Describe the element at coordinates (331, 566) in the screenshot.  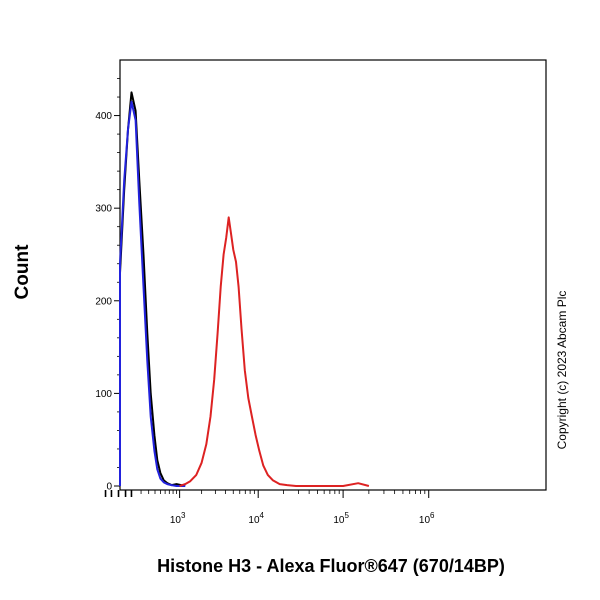
I see `x-axis-label: Histone H3 - Alexa Fluor®647 (670/14BP)` at that location.